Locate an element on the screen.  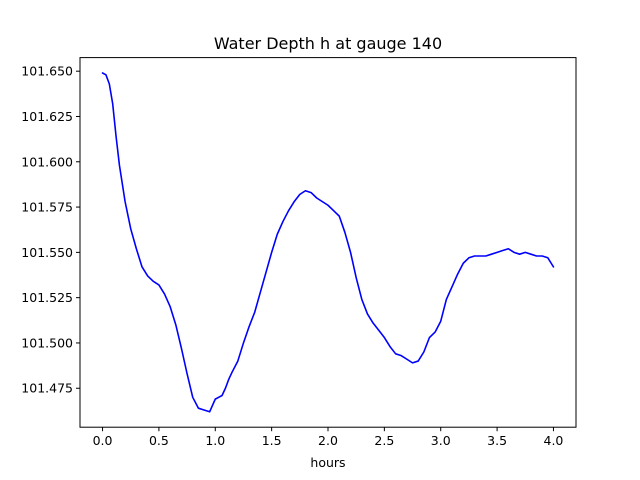
x-tick-label: 0.5 is located at coordinates (159, 440).